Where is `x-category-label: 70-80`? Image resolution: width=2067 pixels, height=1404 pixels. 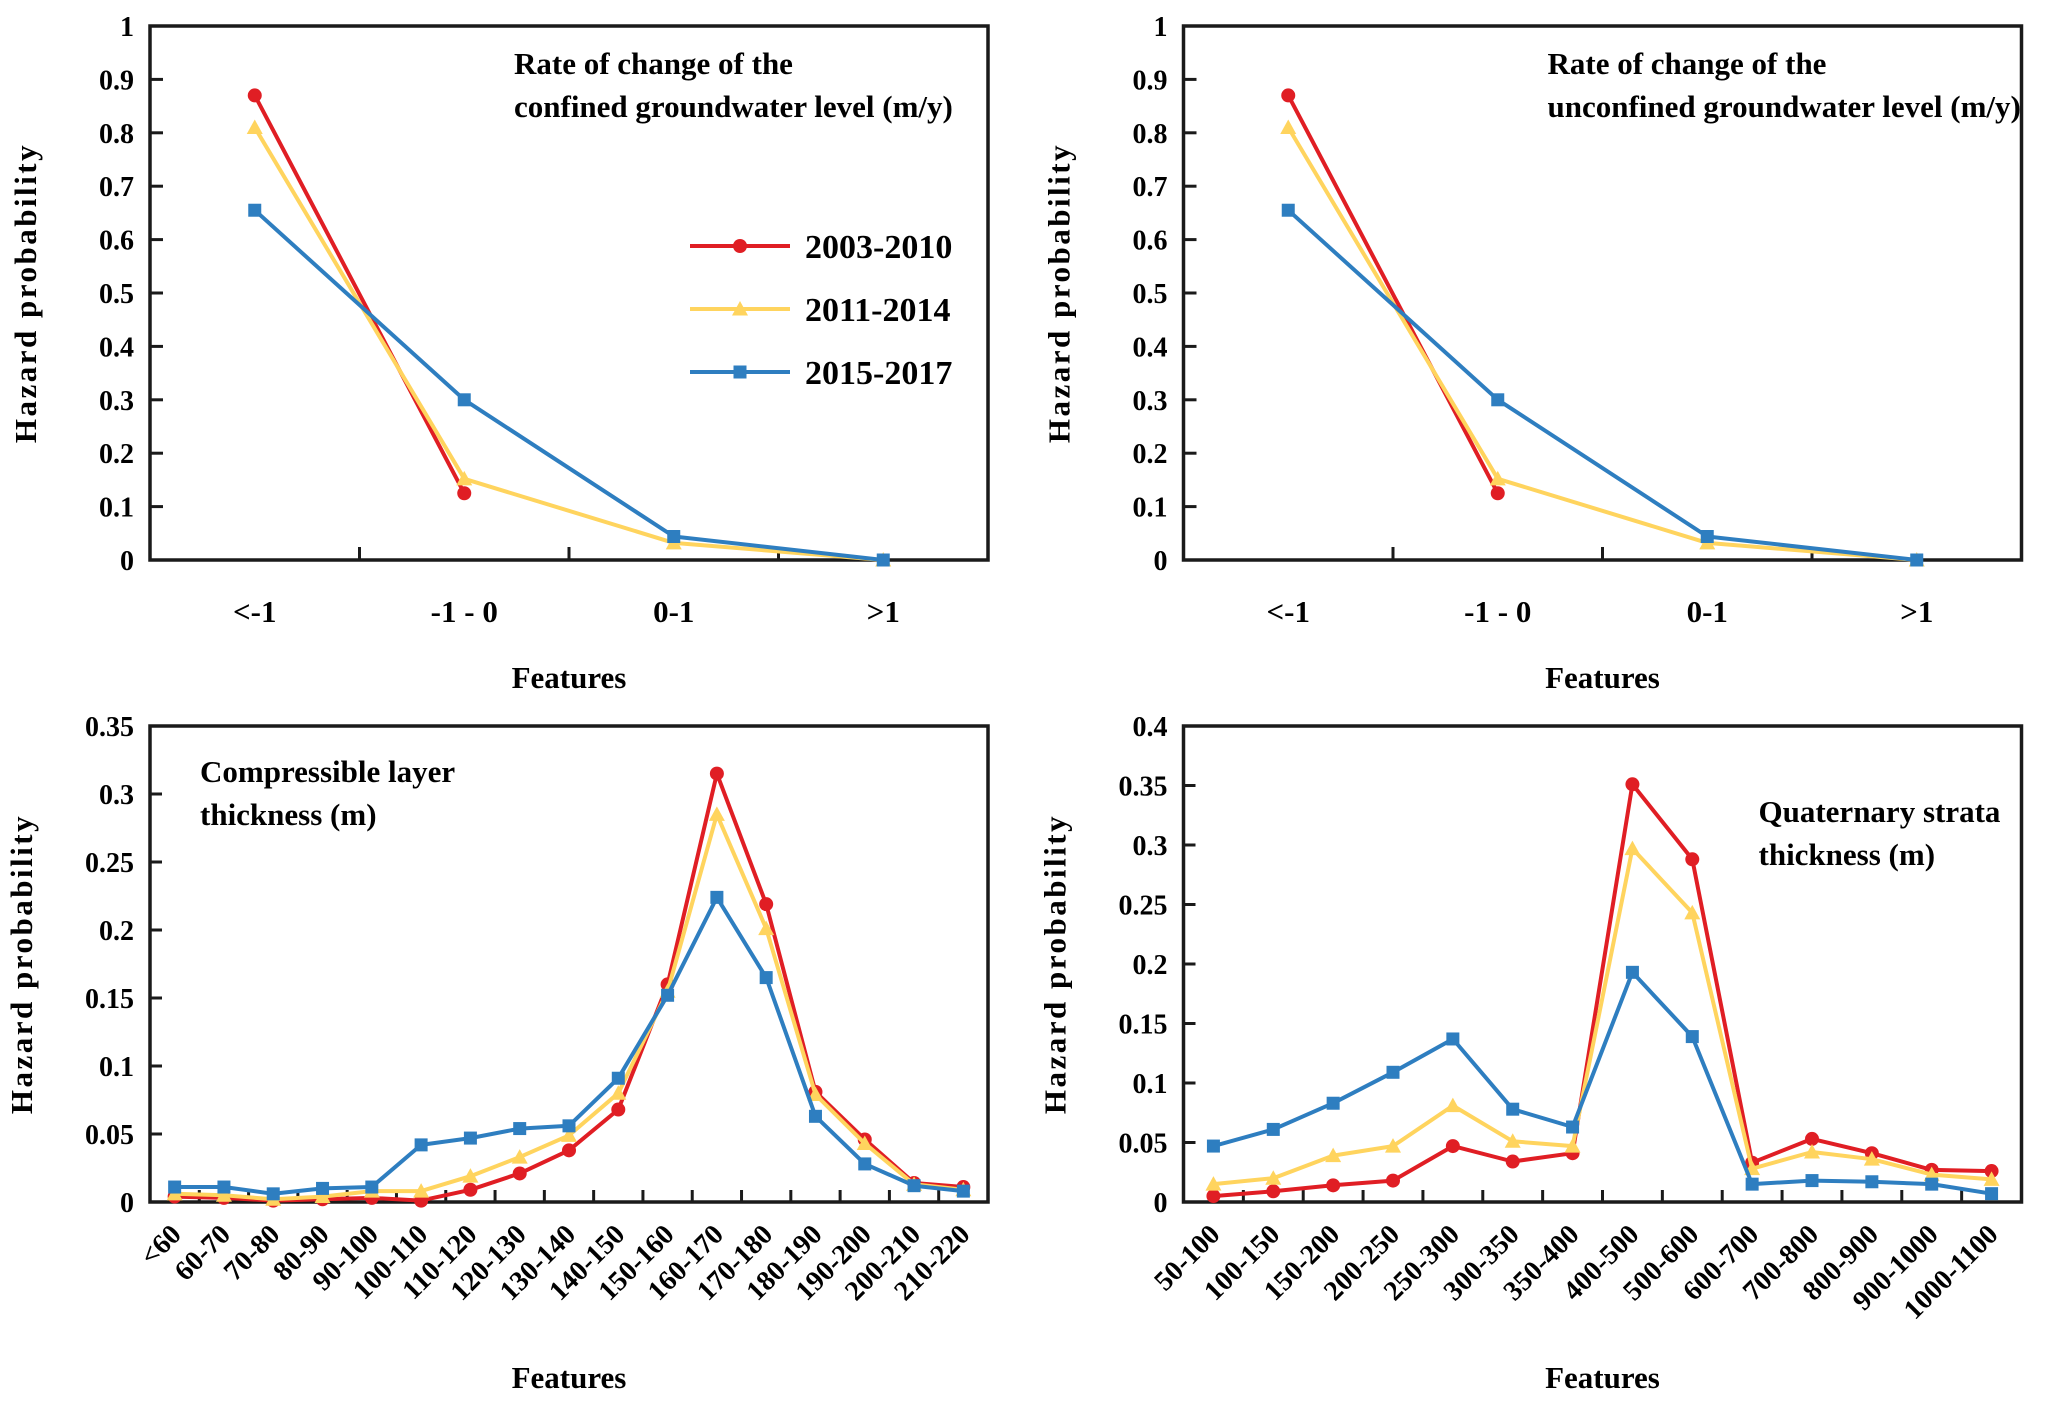
x-category-label: 70-80 is located at coordinates (252, 1253).